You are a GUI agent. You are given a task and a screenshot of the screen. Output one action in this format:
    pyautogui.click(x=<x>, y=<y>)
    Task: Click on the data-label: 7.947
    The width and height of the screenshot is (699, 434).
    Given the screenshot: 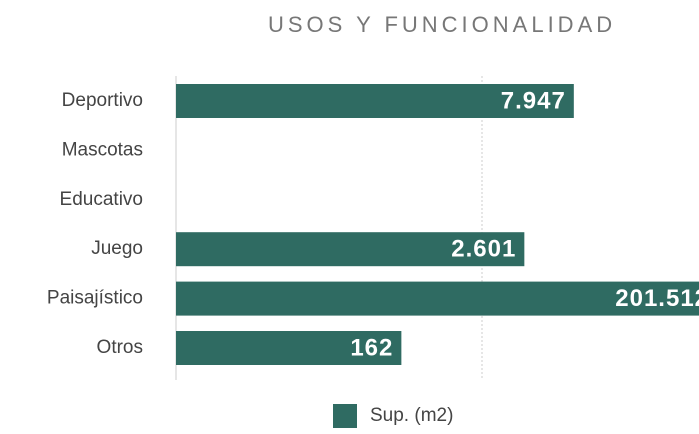 What is the action you would take?
    pyautogui.click(x=533, y=100)
    